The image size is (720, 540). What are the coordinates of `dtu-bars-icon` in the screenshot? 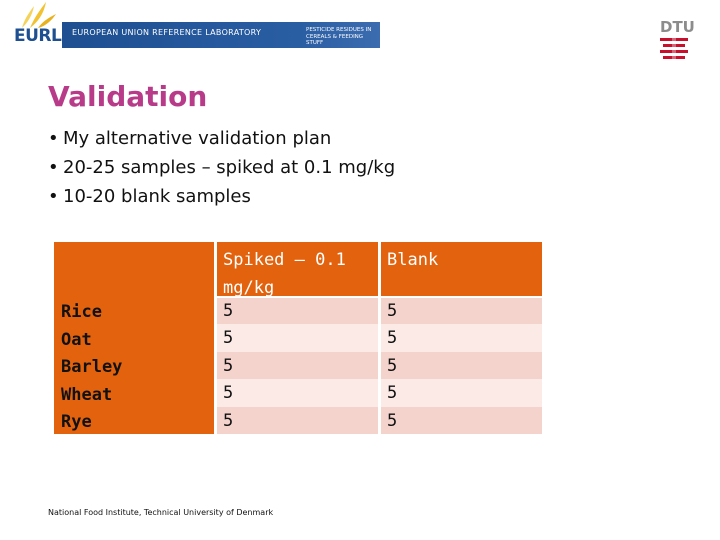 It's located at (674, 48).